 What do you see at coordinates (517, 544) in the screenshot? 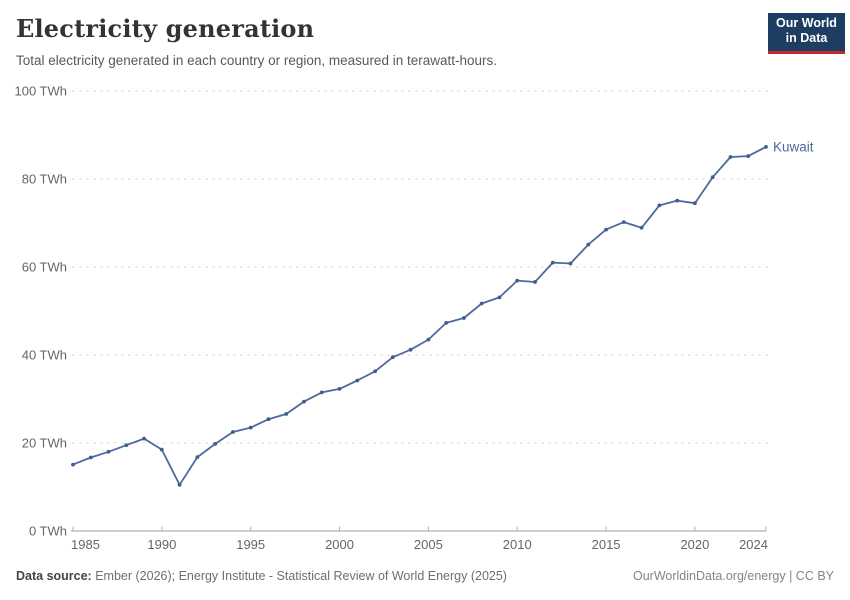
I see `x-tick-label: 2010` at bounding box center [517, 544].